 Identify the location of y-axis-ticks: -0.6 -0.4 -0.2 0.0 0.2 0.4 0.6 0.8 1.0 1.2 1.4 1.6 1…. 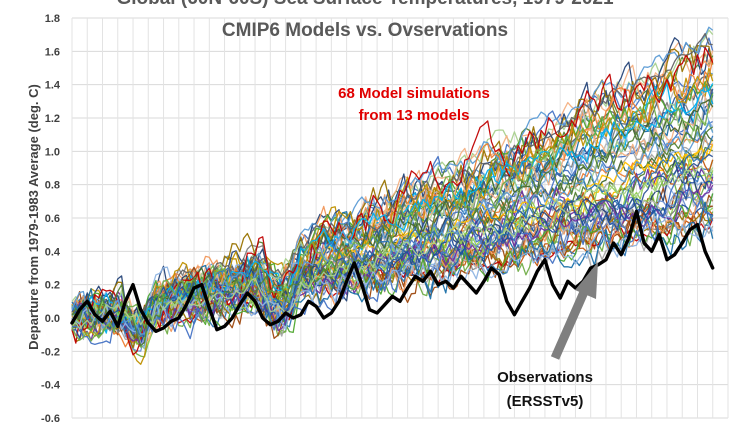
(51, 219).